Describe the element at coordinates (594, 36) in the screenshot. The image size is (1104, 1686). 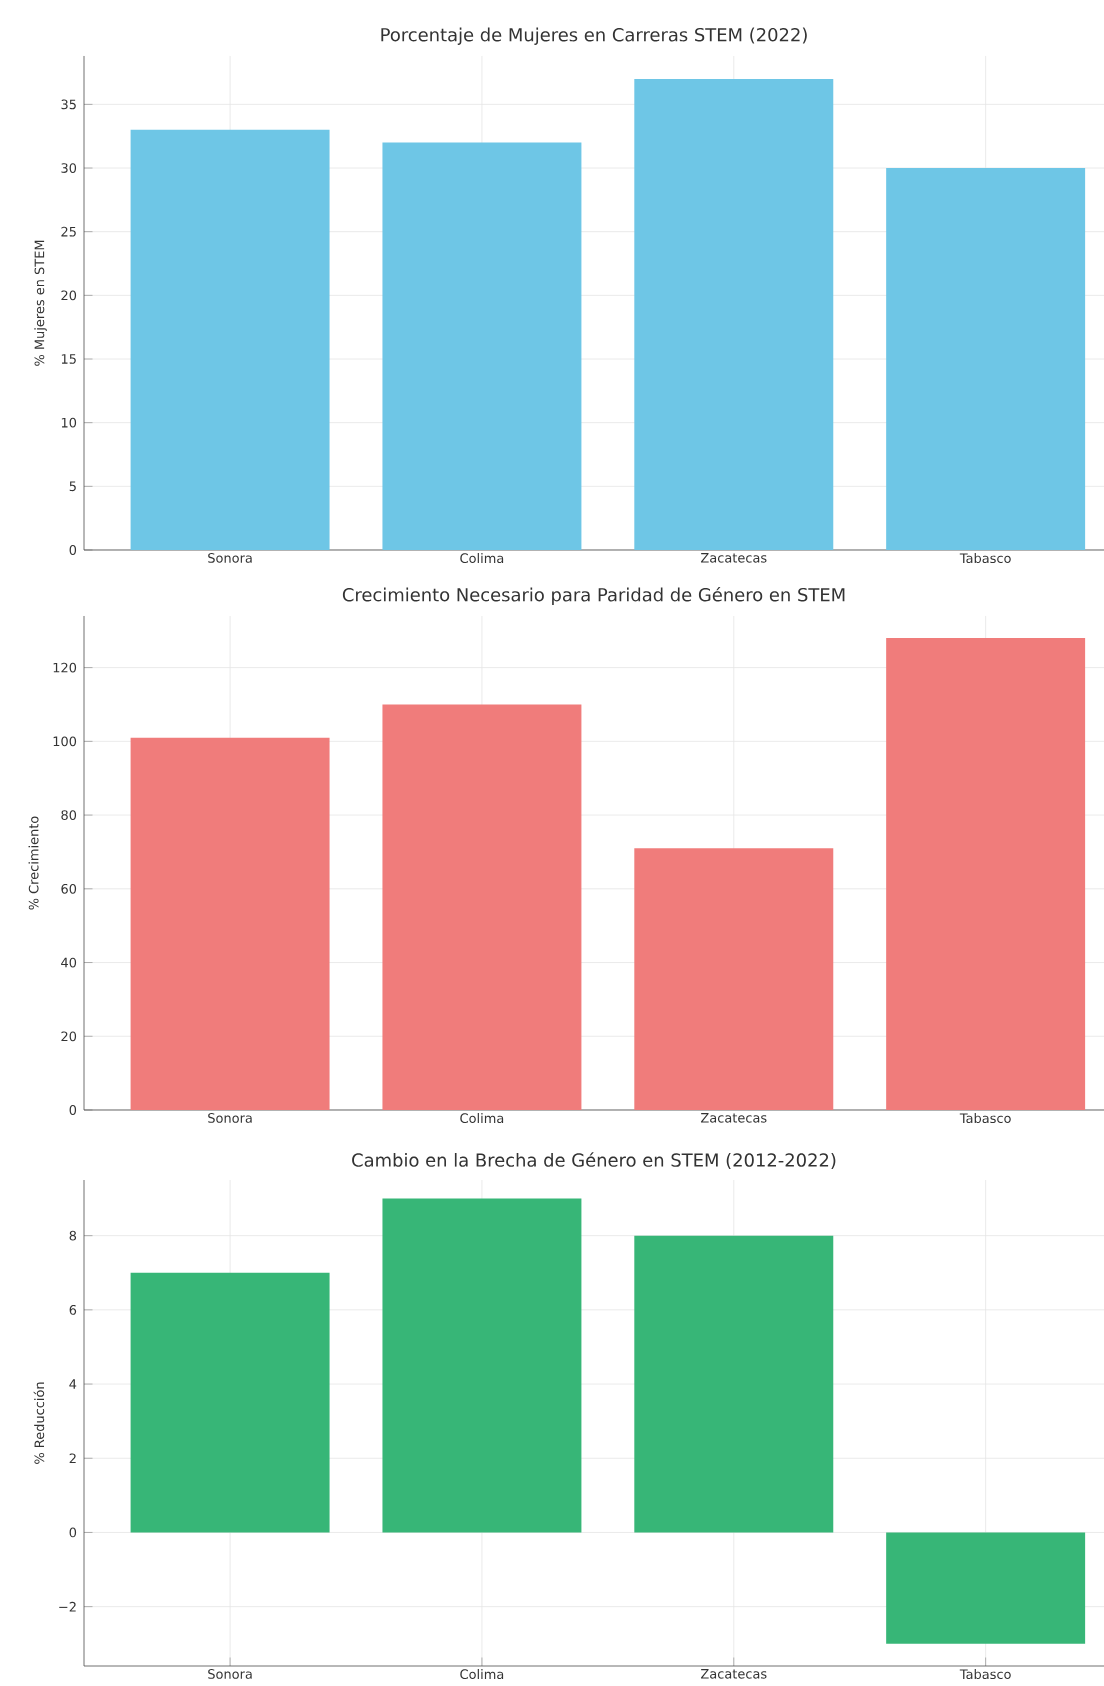
I see `chart-title: Porcentaje de Mujeres en Carreras STEM (2022)` at that location.